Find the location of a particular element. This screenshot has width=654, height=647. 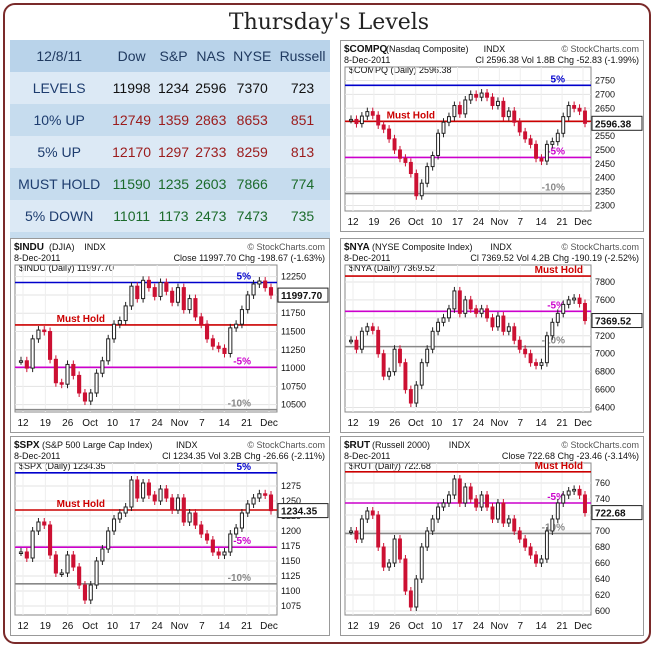

last-value-label: 11997.70 is located at coordinates (302, 296).